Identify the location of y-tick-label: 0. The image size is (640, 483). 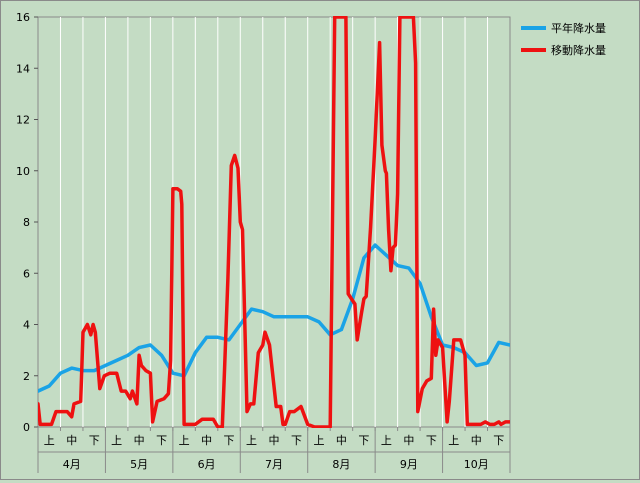
(26, 427).